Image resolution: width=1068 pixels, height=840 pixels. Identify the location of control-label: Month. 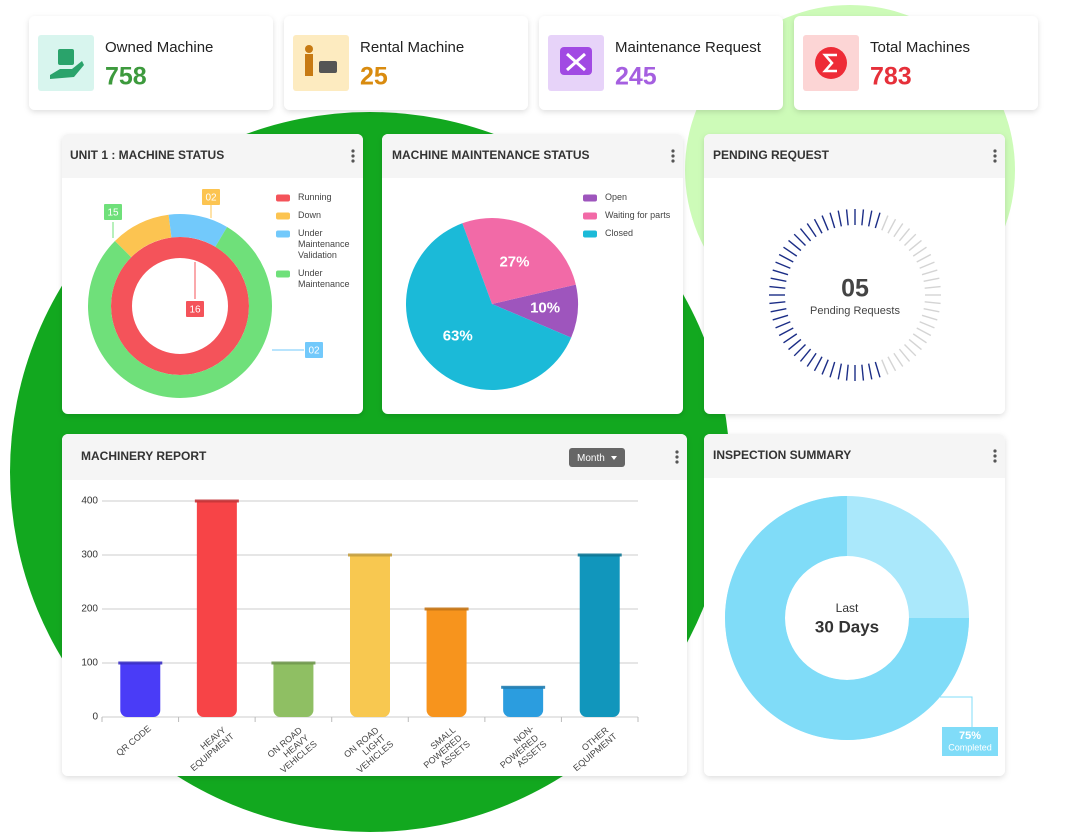
(591, 458).